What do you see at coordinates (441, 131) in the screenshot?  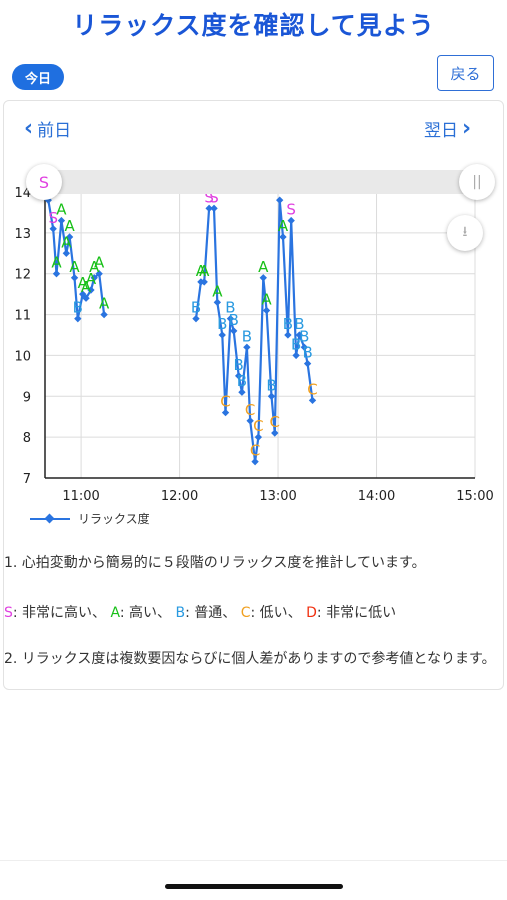 I see `next-day-label: 翌日` at bounding box center [441, 131].